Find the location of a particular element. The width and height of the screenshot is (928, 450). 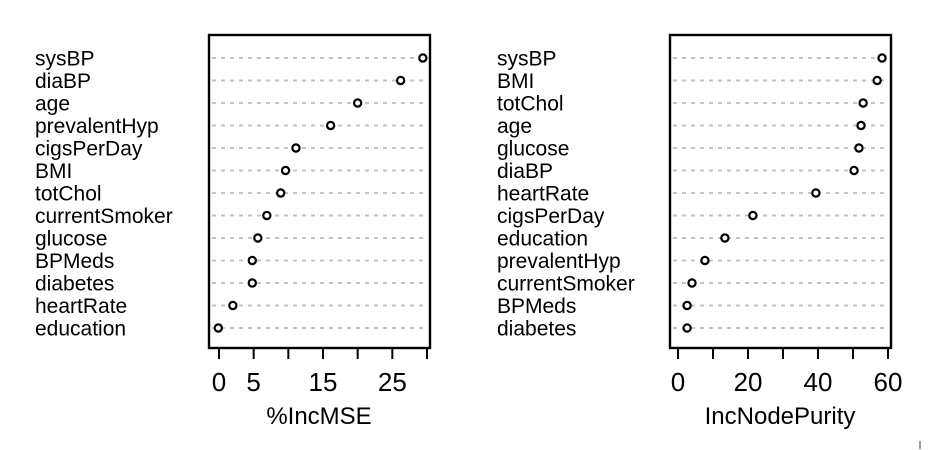

screen-edge-artifact is located at coordinates (920, 445).